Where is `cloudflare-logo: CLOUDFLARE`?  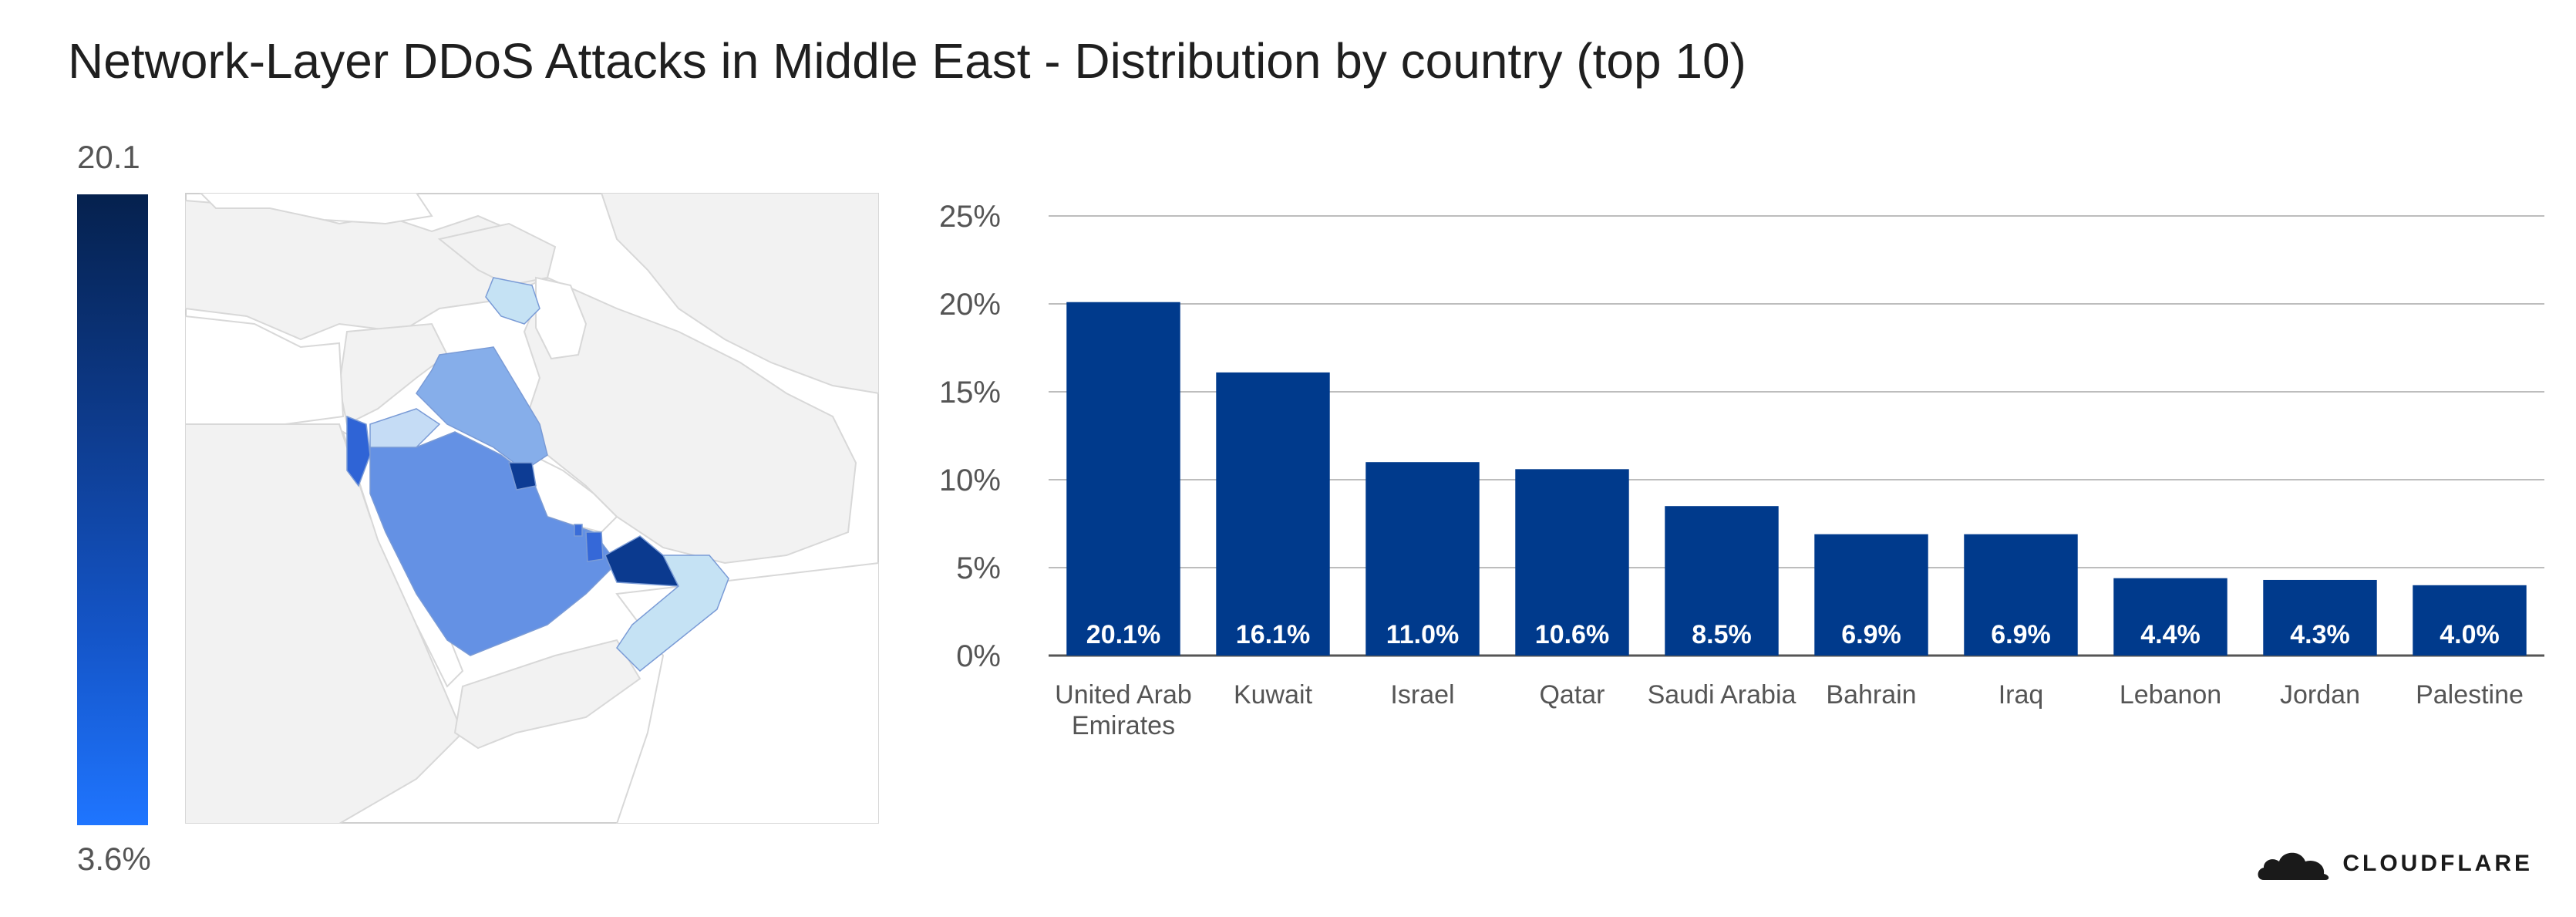
cloudflare-logo: CLOUDFLARE is located at coordinates (2395, 864).